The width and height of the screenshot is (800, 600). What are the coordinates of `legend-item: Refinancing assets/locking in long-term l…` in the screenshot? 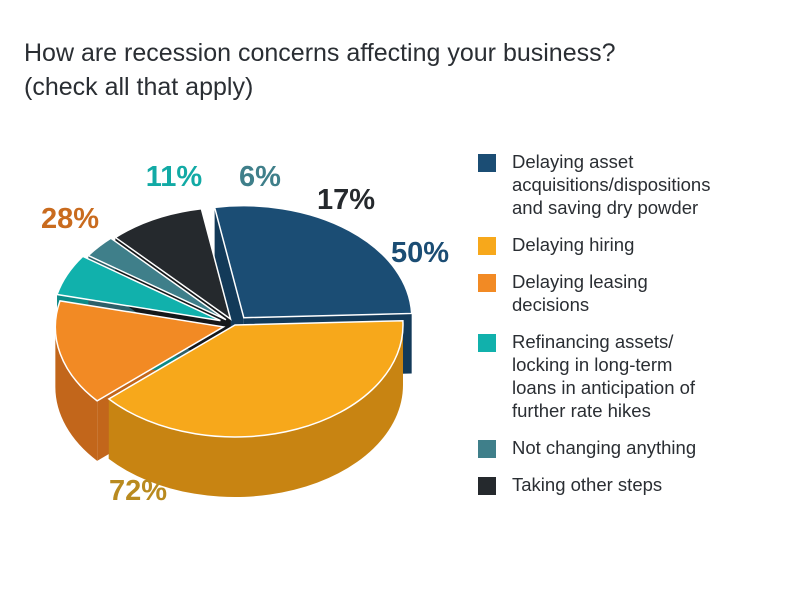 It's located at (628, 376).